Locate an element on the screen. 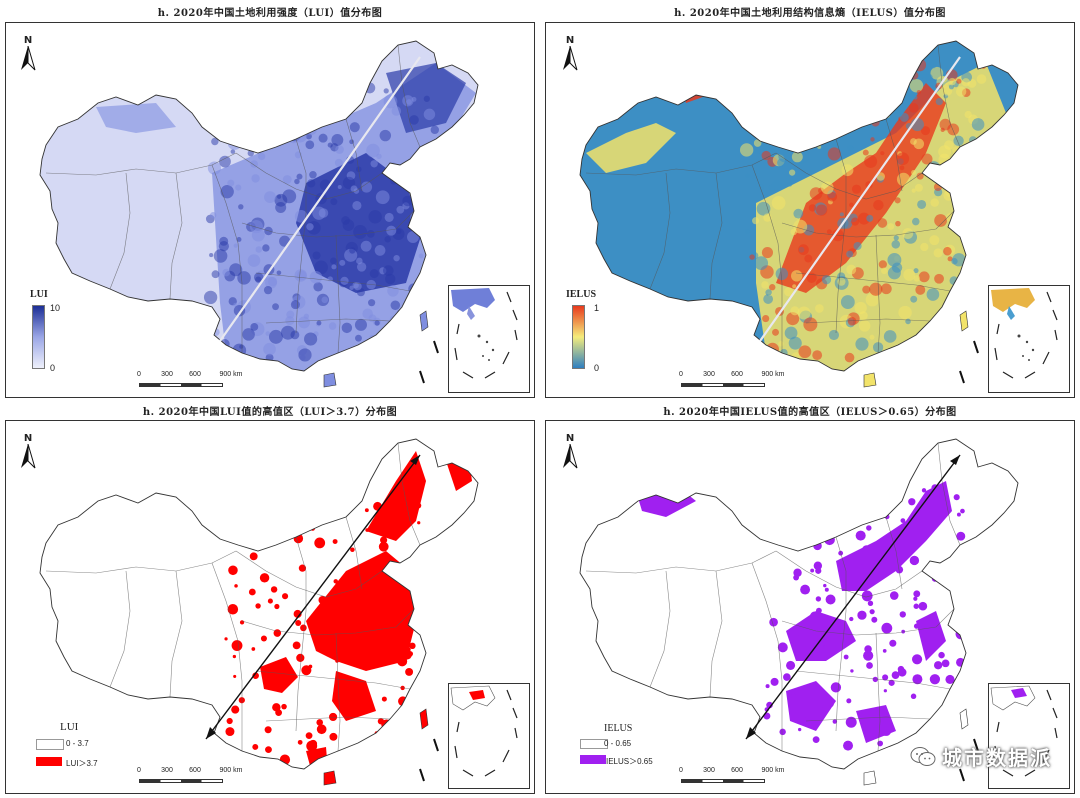  legend-label-high-ielus: IELUS＞0.65 is located at coordinates (629, 761).